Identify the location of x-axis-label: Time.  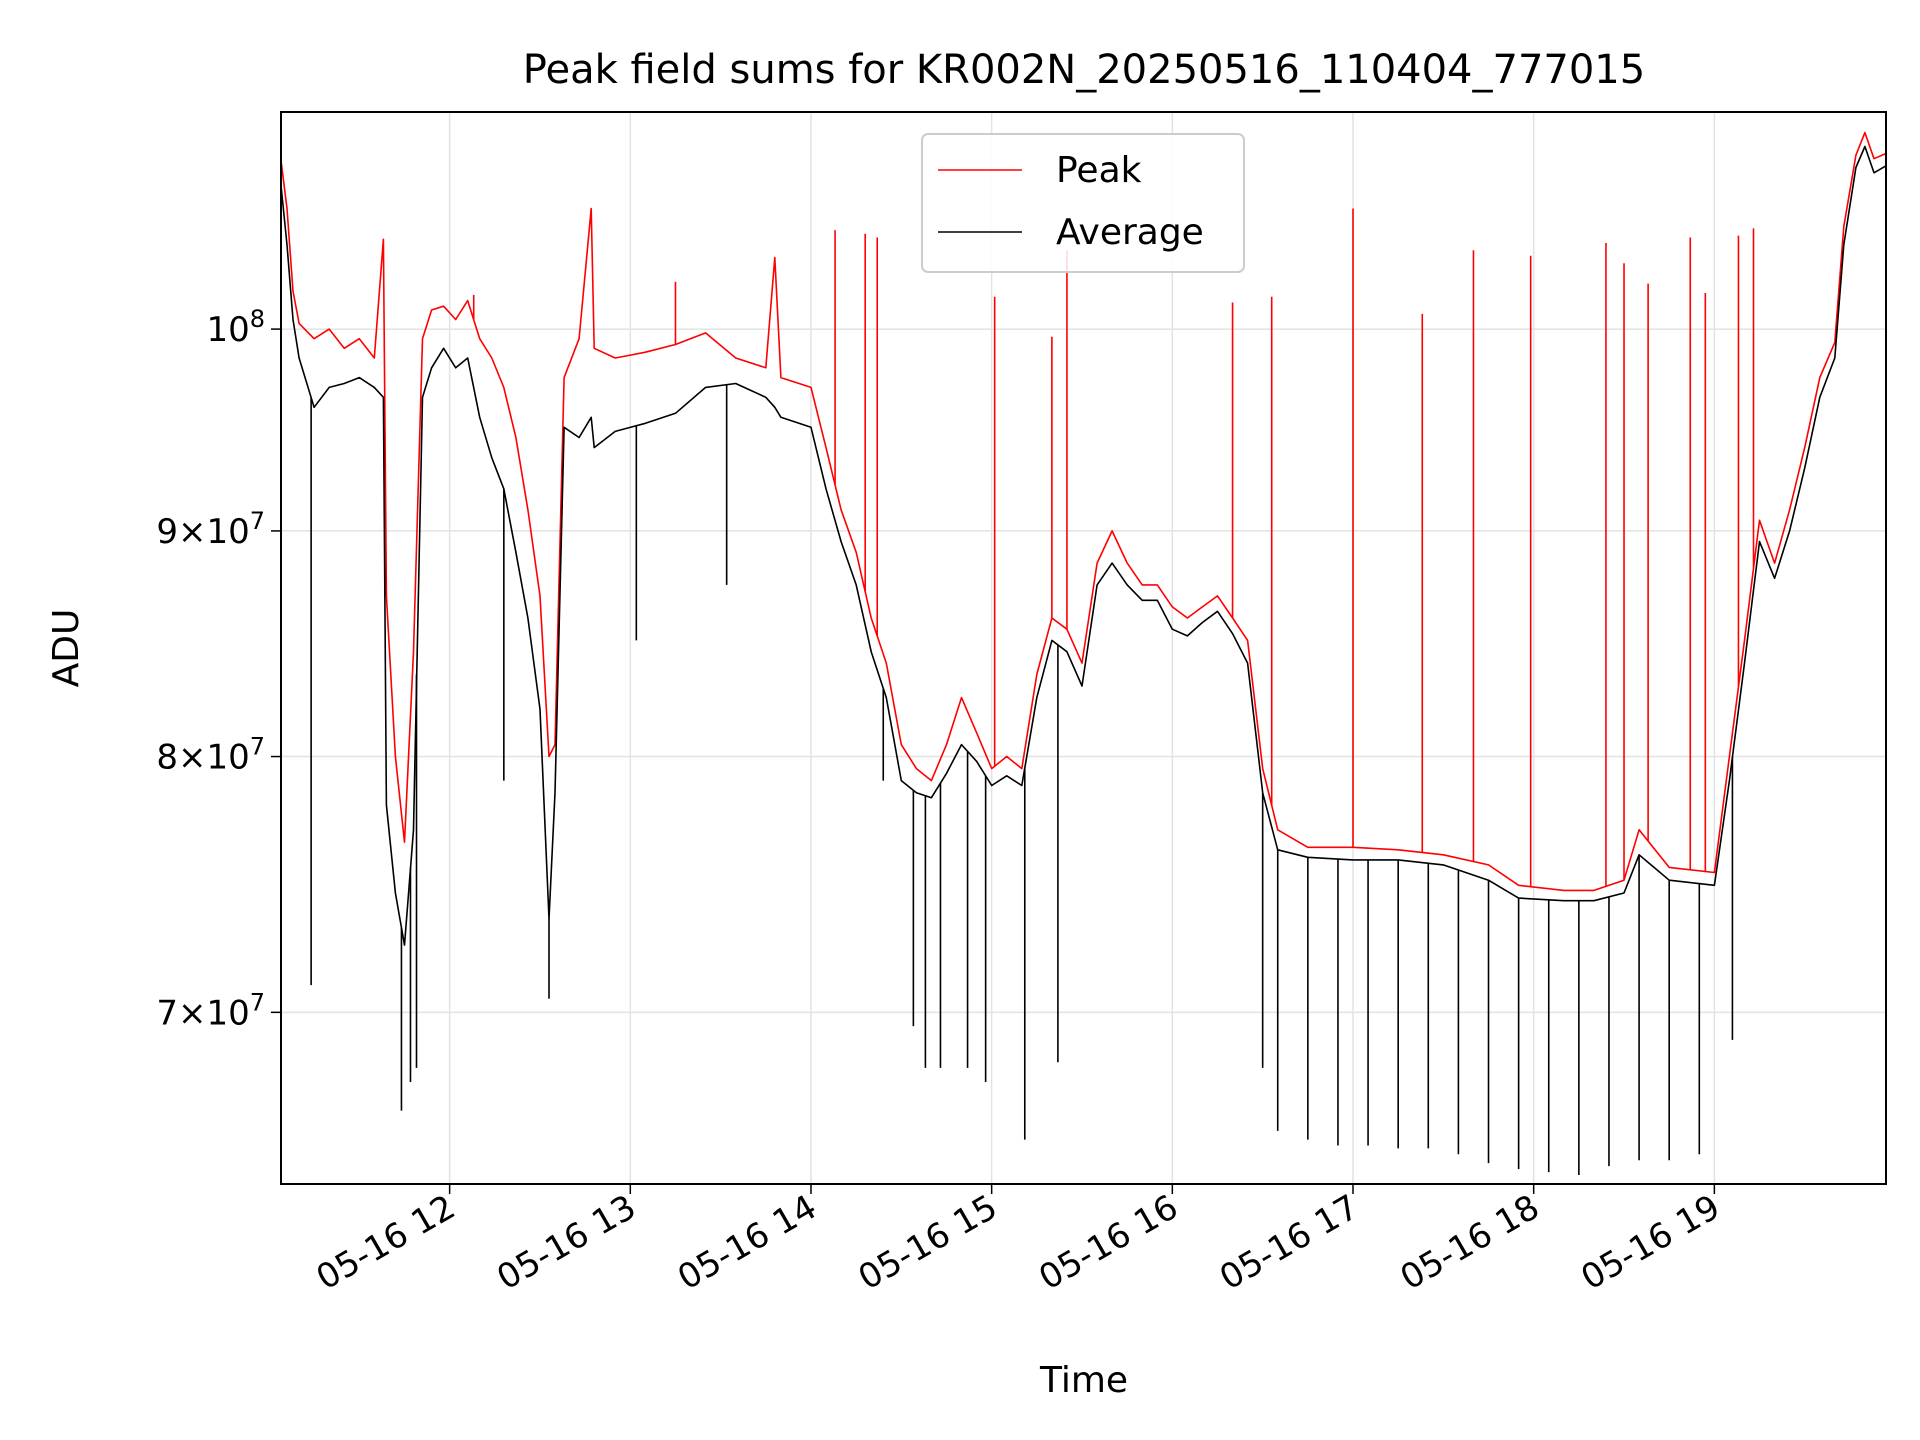
(1083, 1380).